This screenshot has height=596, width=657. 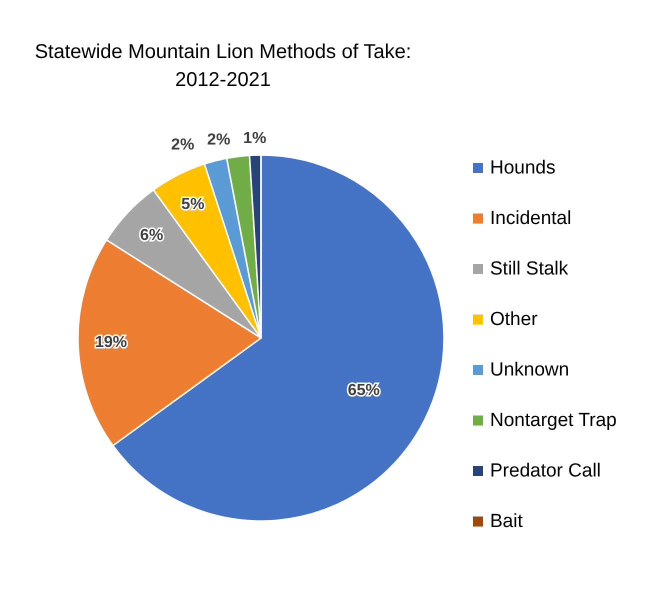 What do you see at coordinates (531, 218) in the screenshot?
I see `legend-label: Incidental` at bounding box center [531, 218].